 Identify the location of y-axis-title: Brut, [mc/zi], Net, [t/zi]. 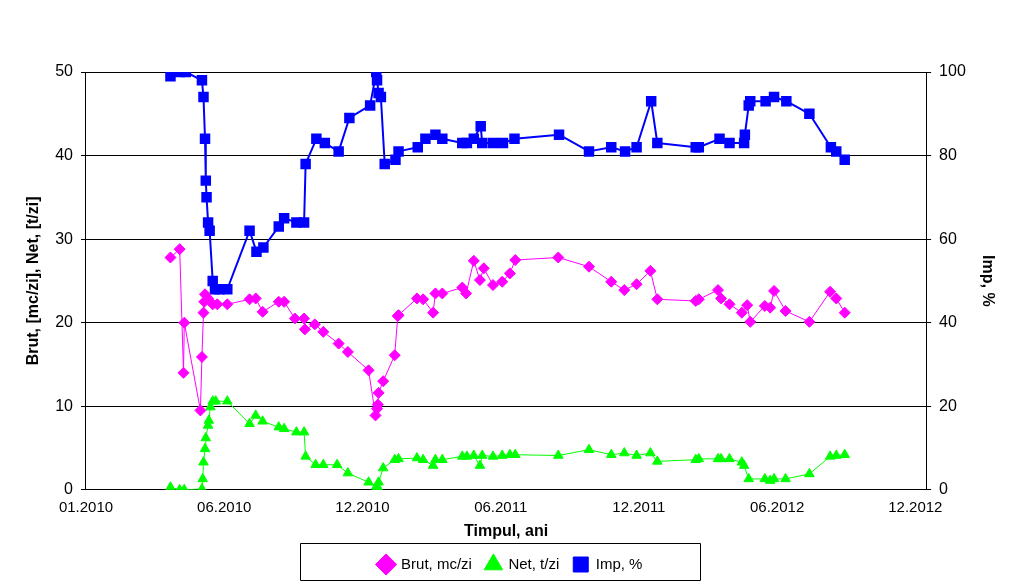
(33, 281).